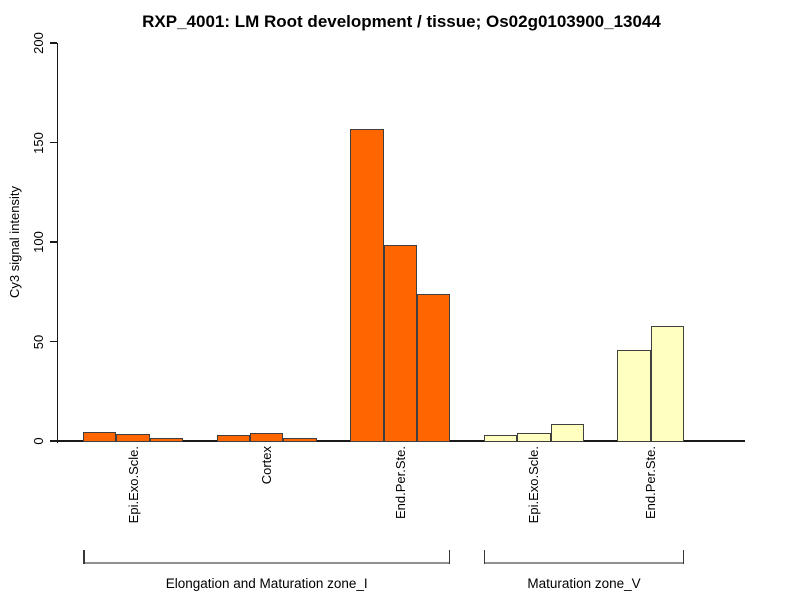 Image resolution: width=800 pixels, height=600 pixels. I want to click on y-tick-label: 200, so click(38, 43).